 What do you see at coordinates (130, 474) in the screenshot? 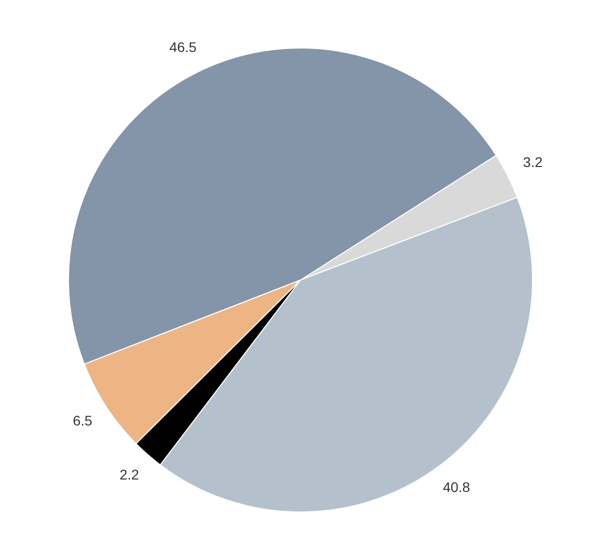
I see `data-label: 2.2` at bounding box center [130, 474].